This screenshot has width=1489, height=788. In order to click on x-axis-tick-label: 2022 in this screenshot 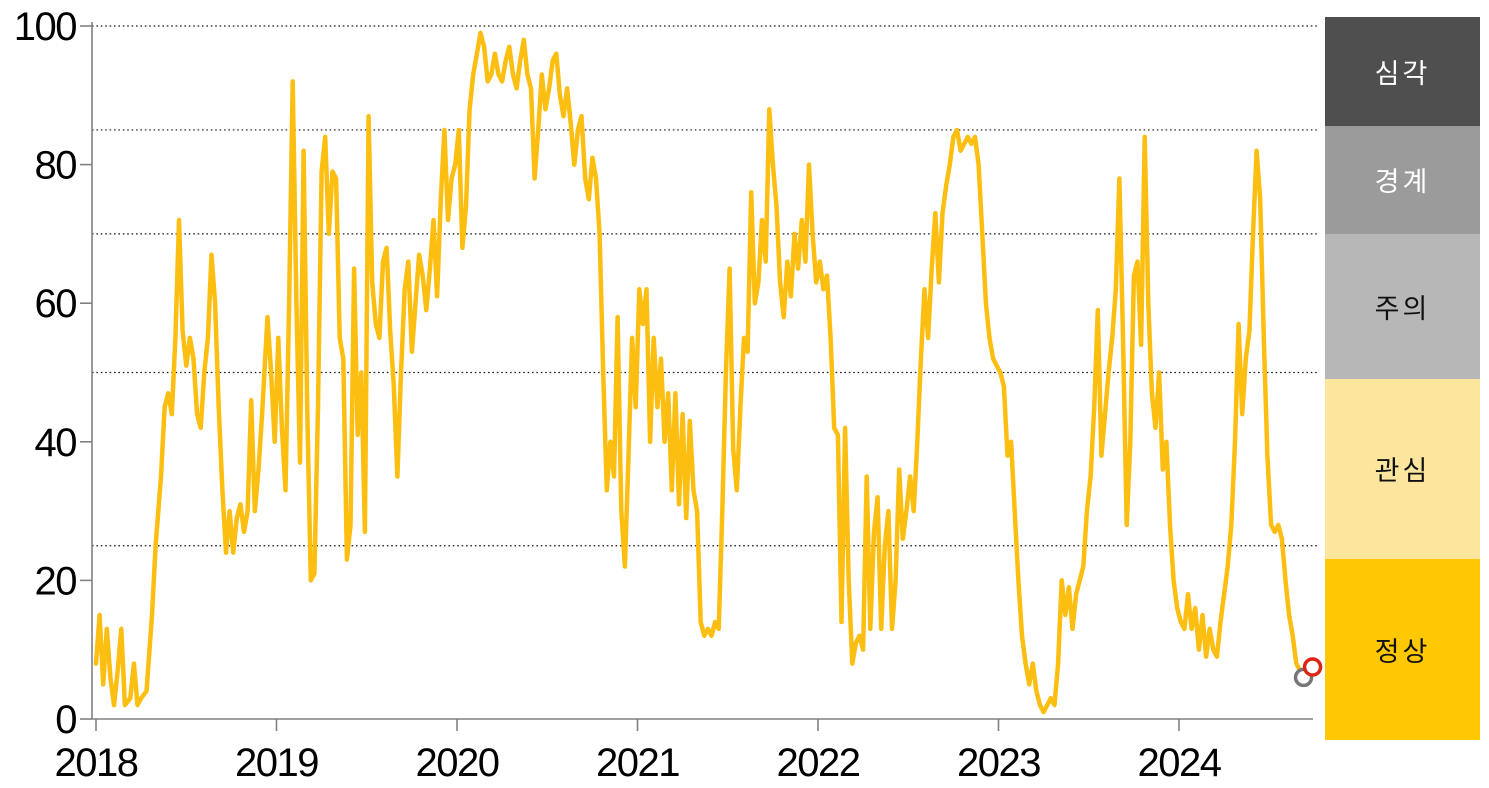, I will do `click(818, 763)`.